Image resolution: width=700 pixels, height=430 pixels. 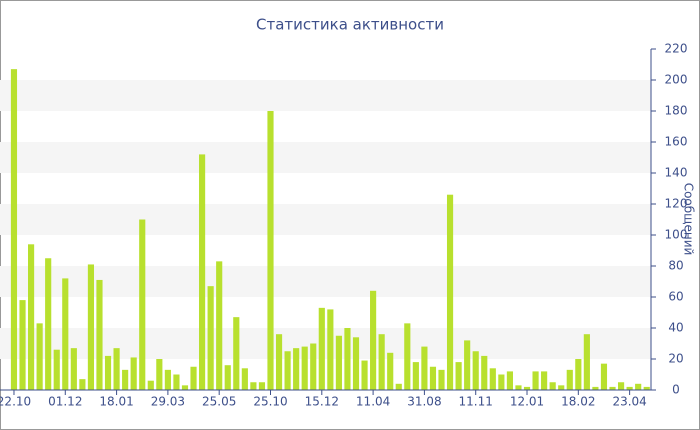 I want to click on x-tick-label: 23.04, so click(x=629, y=402).